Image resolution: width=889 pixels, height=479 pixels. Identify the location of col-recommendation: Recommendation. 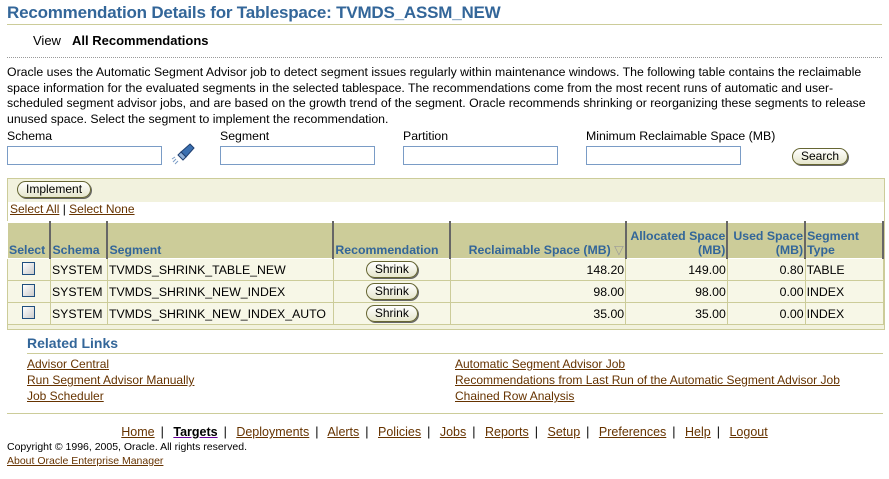
(392, 240).